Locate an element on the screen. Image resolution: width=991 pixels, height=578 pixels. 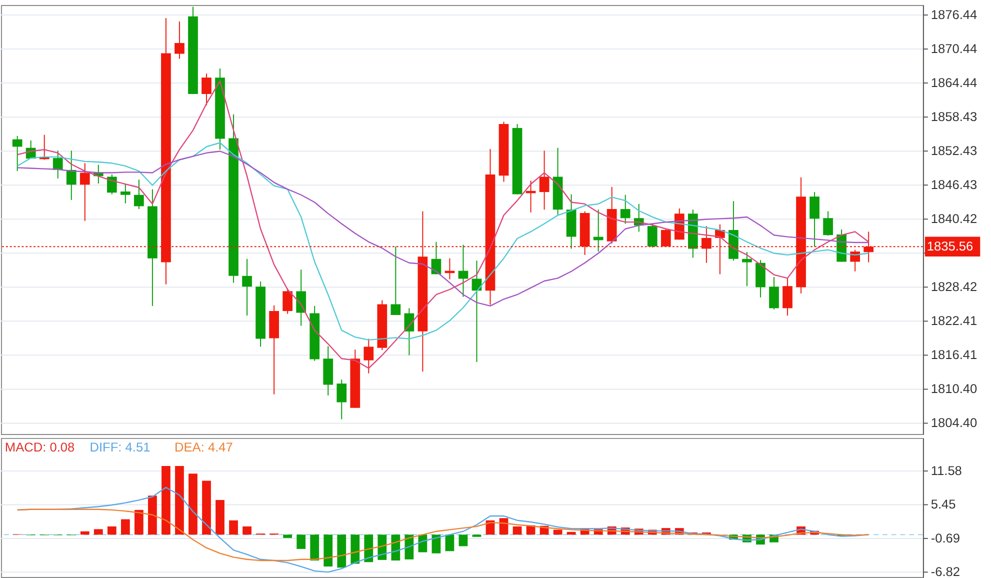
y-tick-label: 1810.40 is located at coordinates (954, 388).